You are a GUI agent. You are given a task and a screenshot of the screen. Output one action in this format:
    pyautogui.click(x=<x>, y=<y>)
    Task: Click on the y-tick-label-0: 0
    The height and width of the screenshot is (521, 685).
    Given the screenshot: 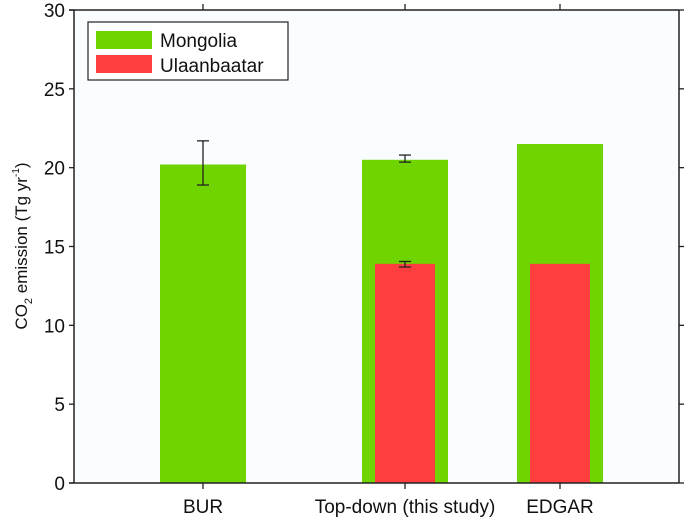 What is the action you would take?
    pyautogui.click(x=59, y=484)
    